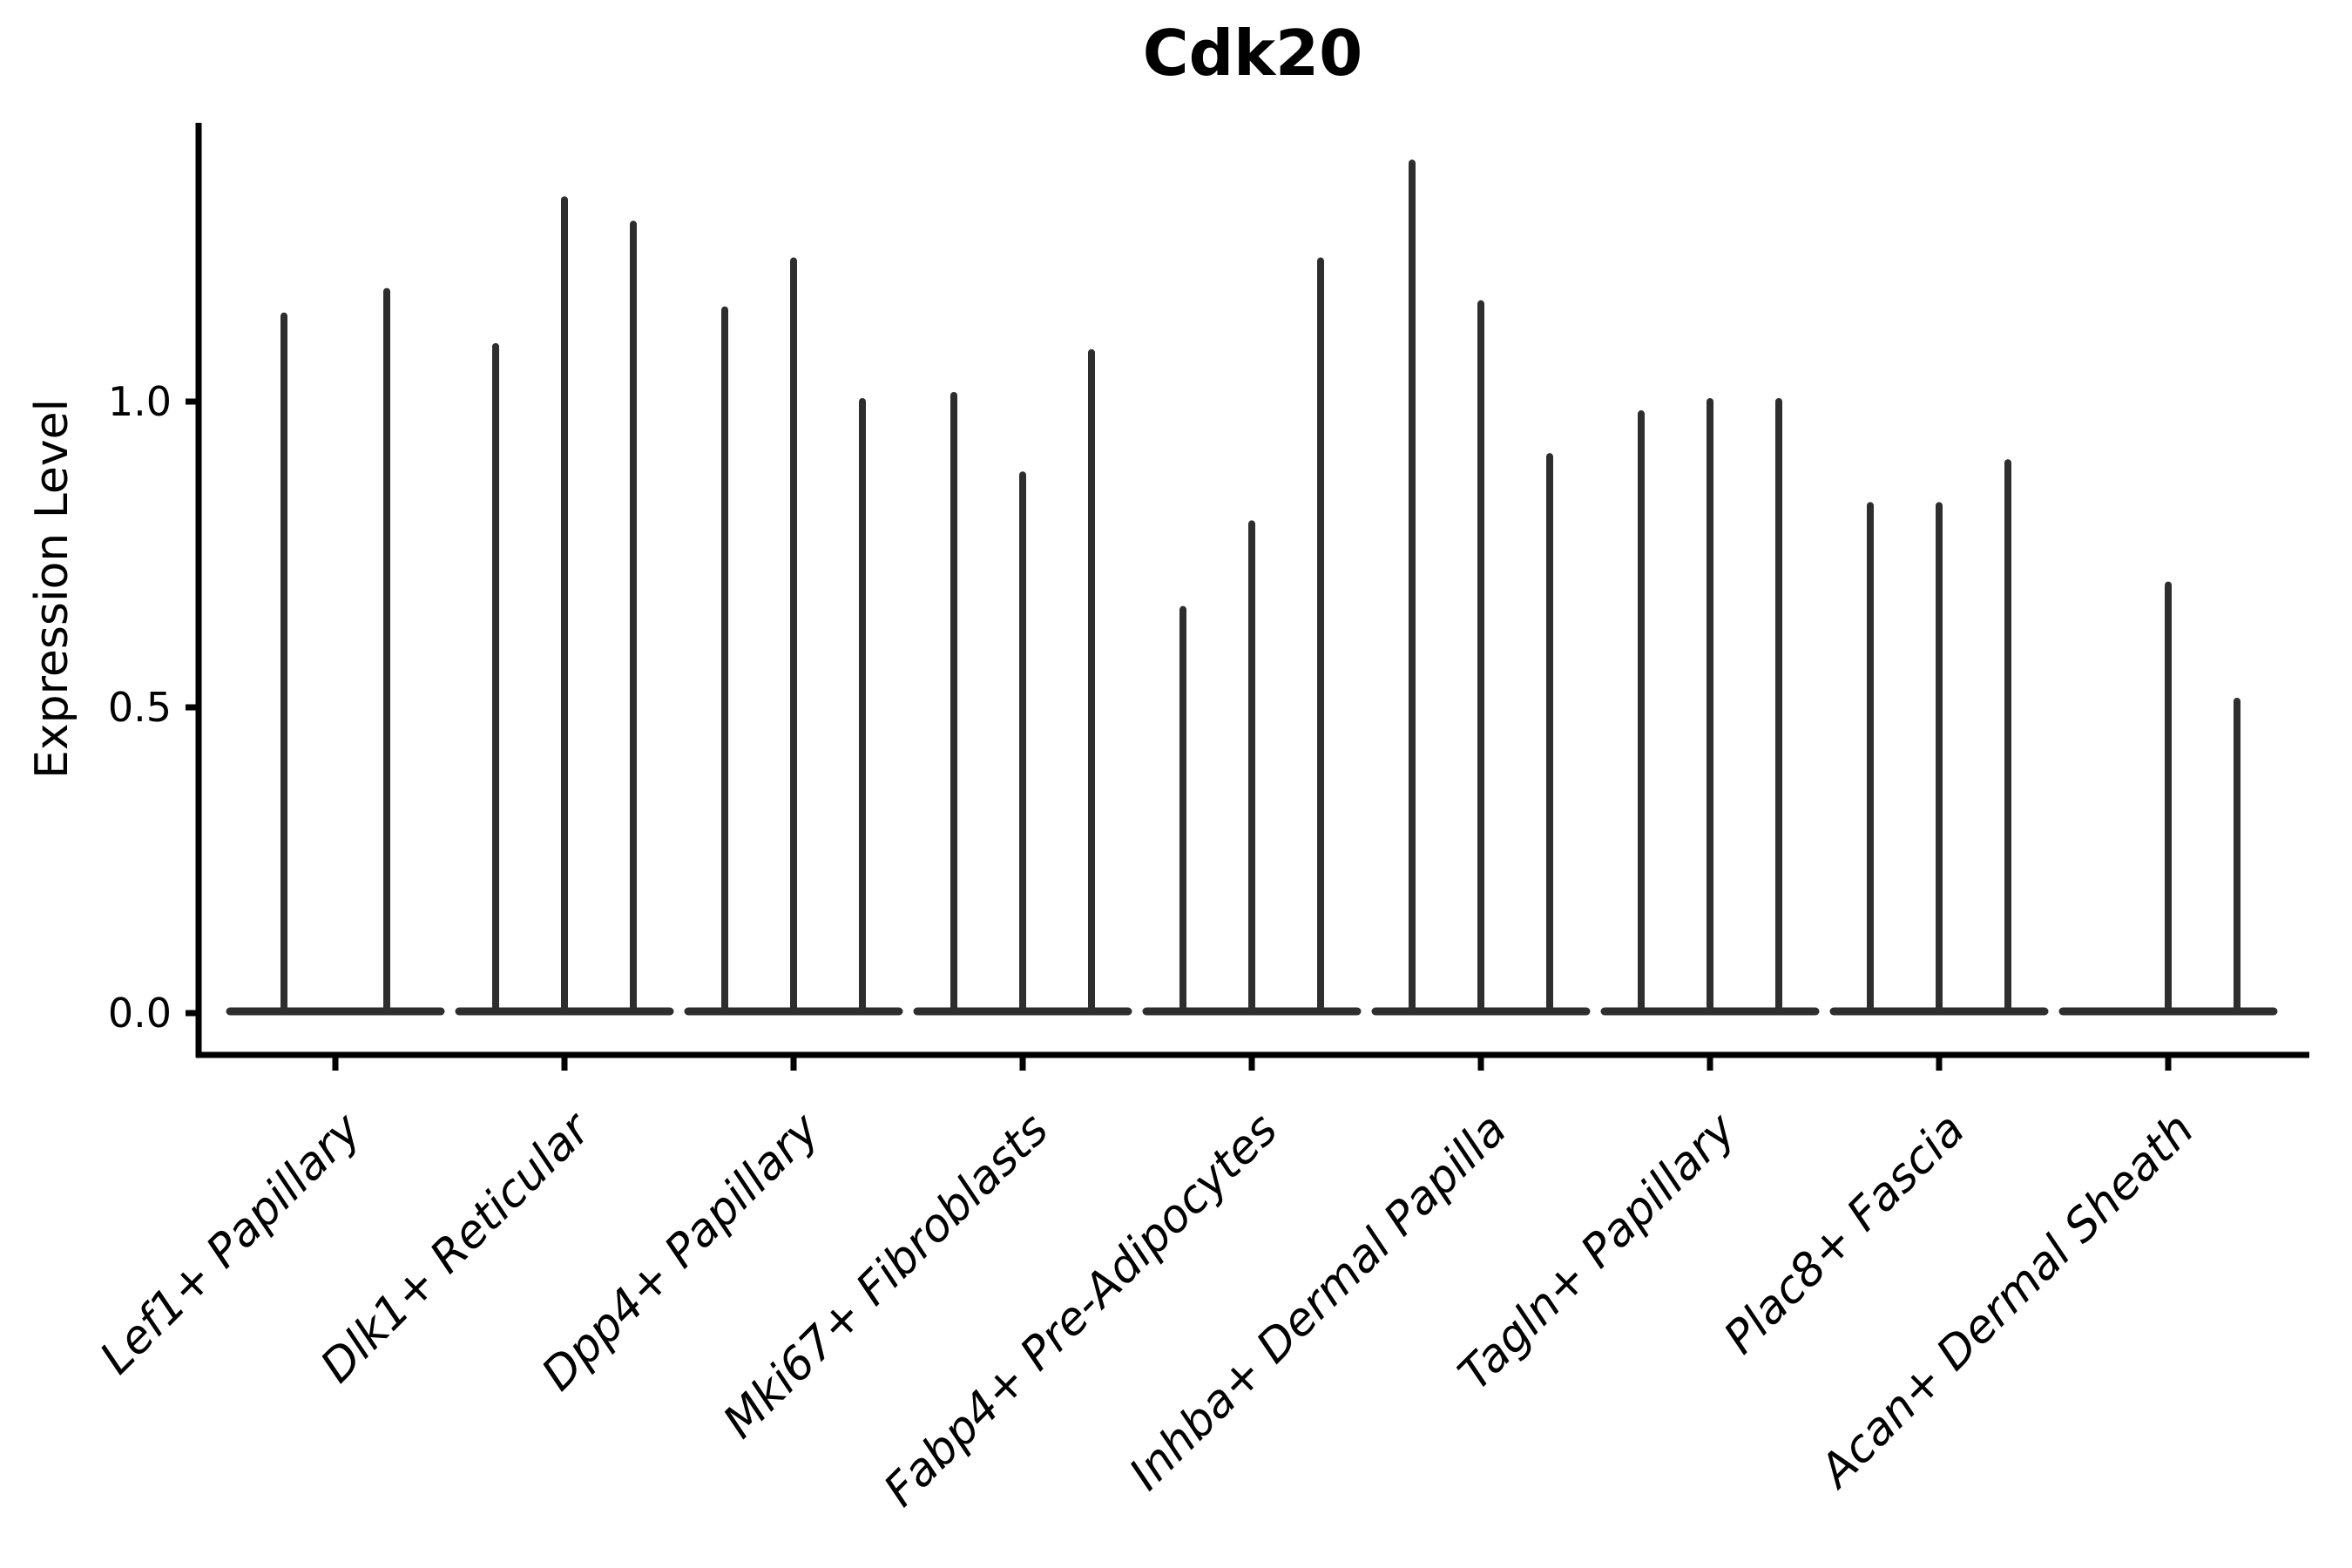 The image size is (2352, 1568). Describe the element at coordinates (140, 1014) in the screenshot. I see `y-tick-label: 0.0` at that location.